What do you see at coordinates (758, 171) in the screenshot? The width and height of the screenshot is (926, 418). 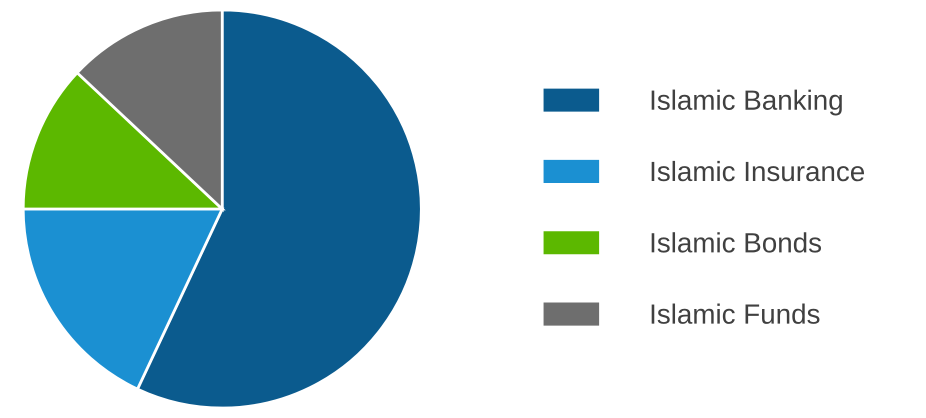 I see `legend-label: Islamic Insurance` at bounding box center [758, 171].